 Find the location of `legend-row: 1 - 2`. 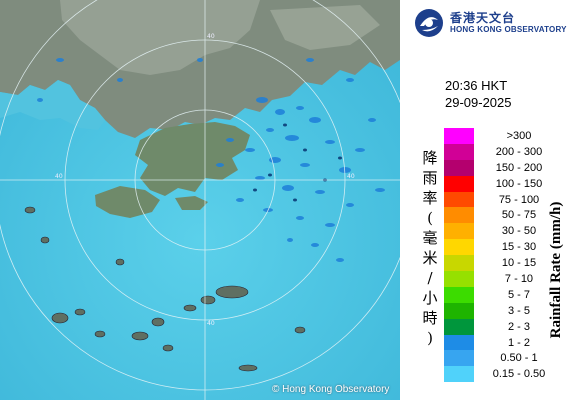

legend-row: 1 - 2 is located at coordinates (504, 342).